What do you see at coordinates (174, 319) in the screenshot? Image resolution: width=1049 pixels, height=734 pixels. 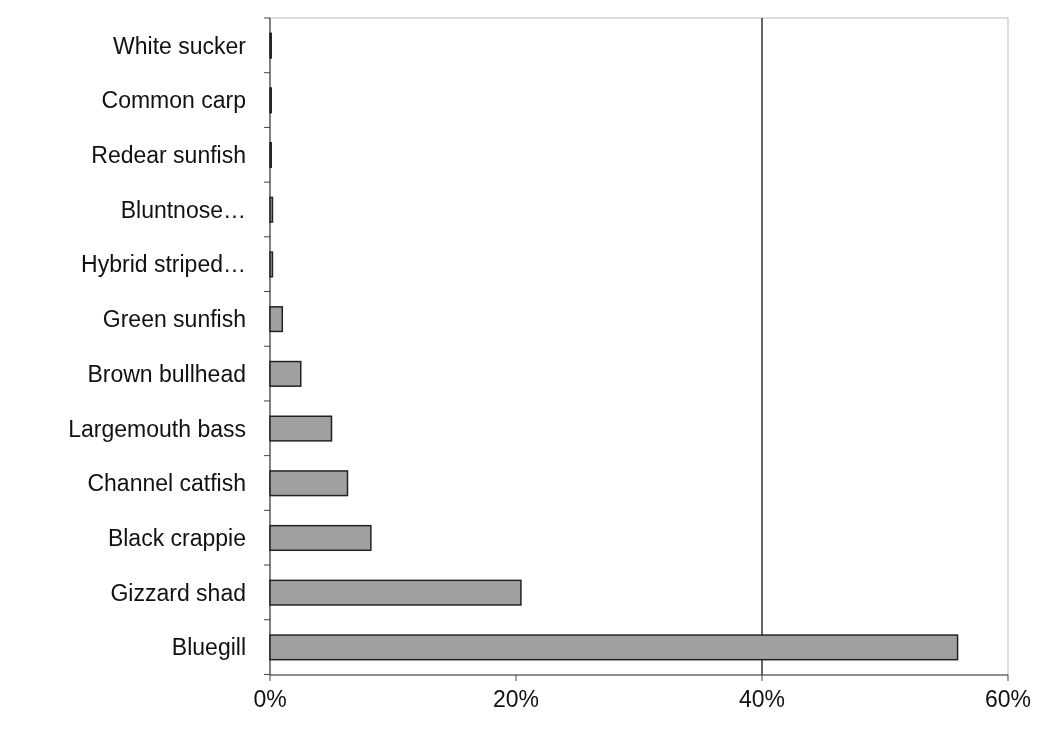 I see `y-tick-label: Green sunfish` at bounding box center [174, 319].